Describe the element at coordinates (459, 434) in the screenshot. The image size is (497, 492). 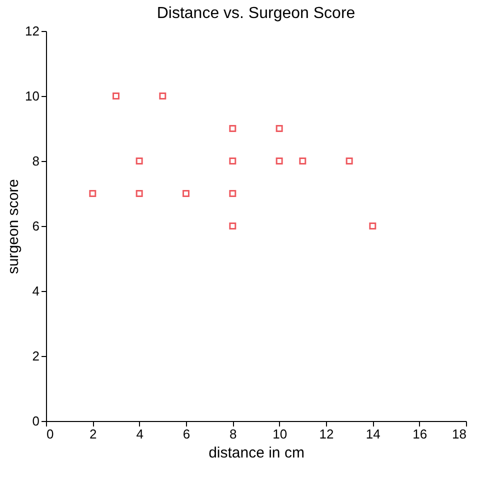
I see `x-tick-label: 18` at that location.